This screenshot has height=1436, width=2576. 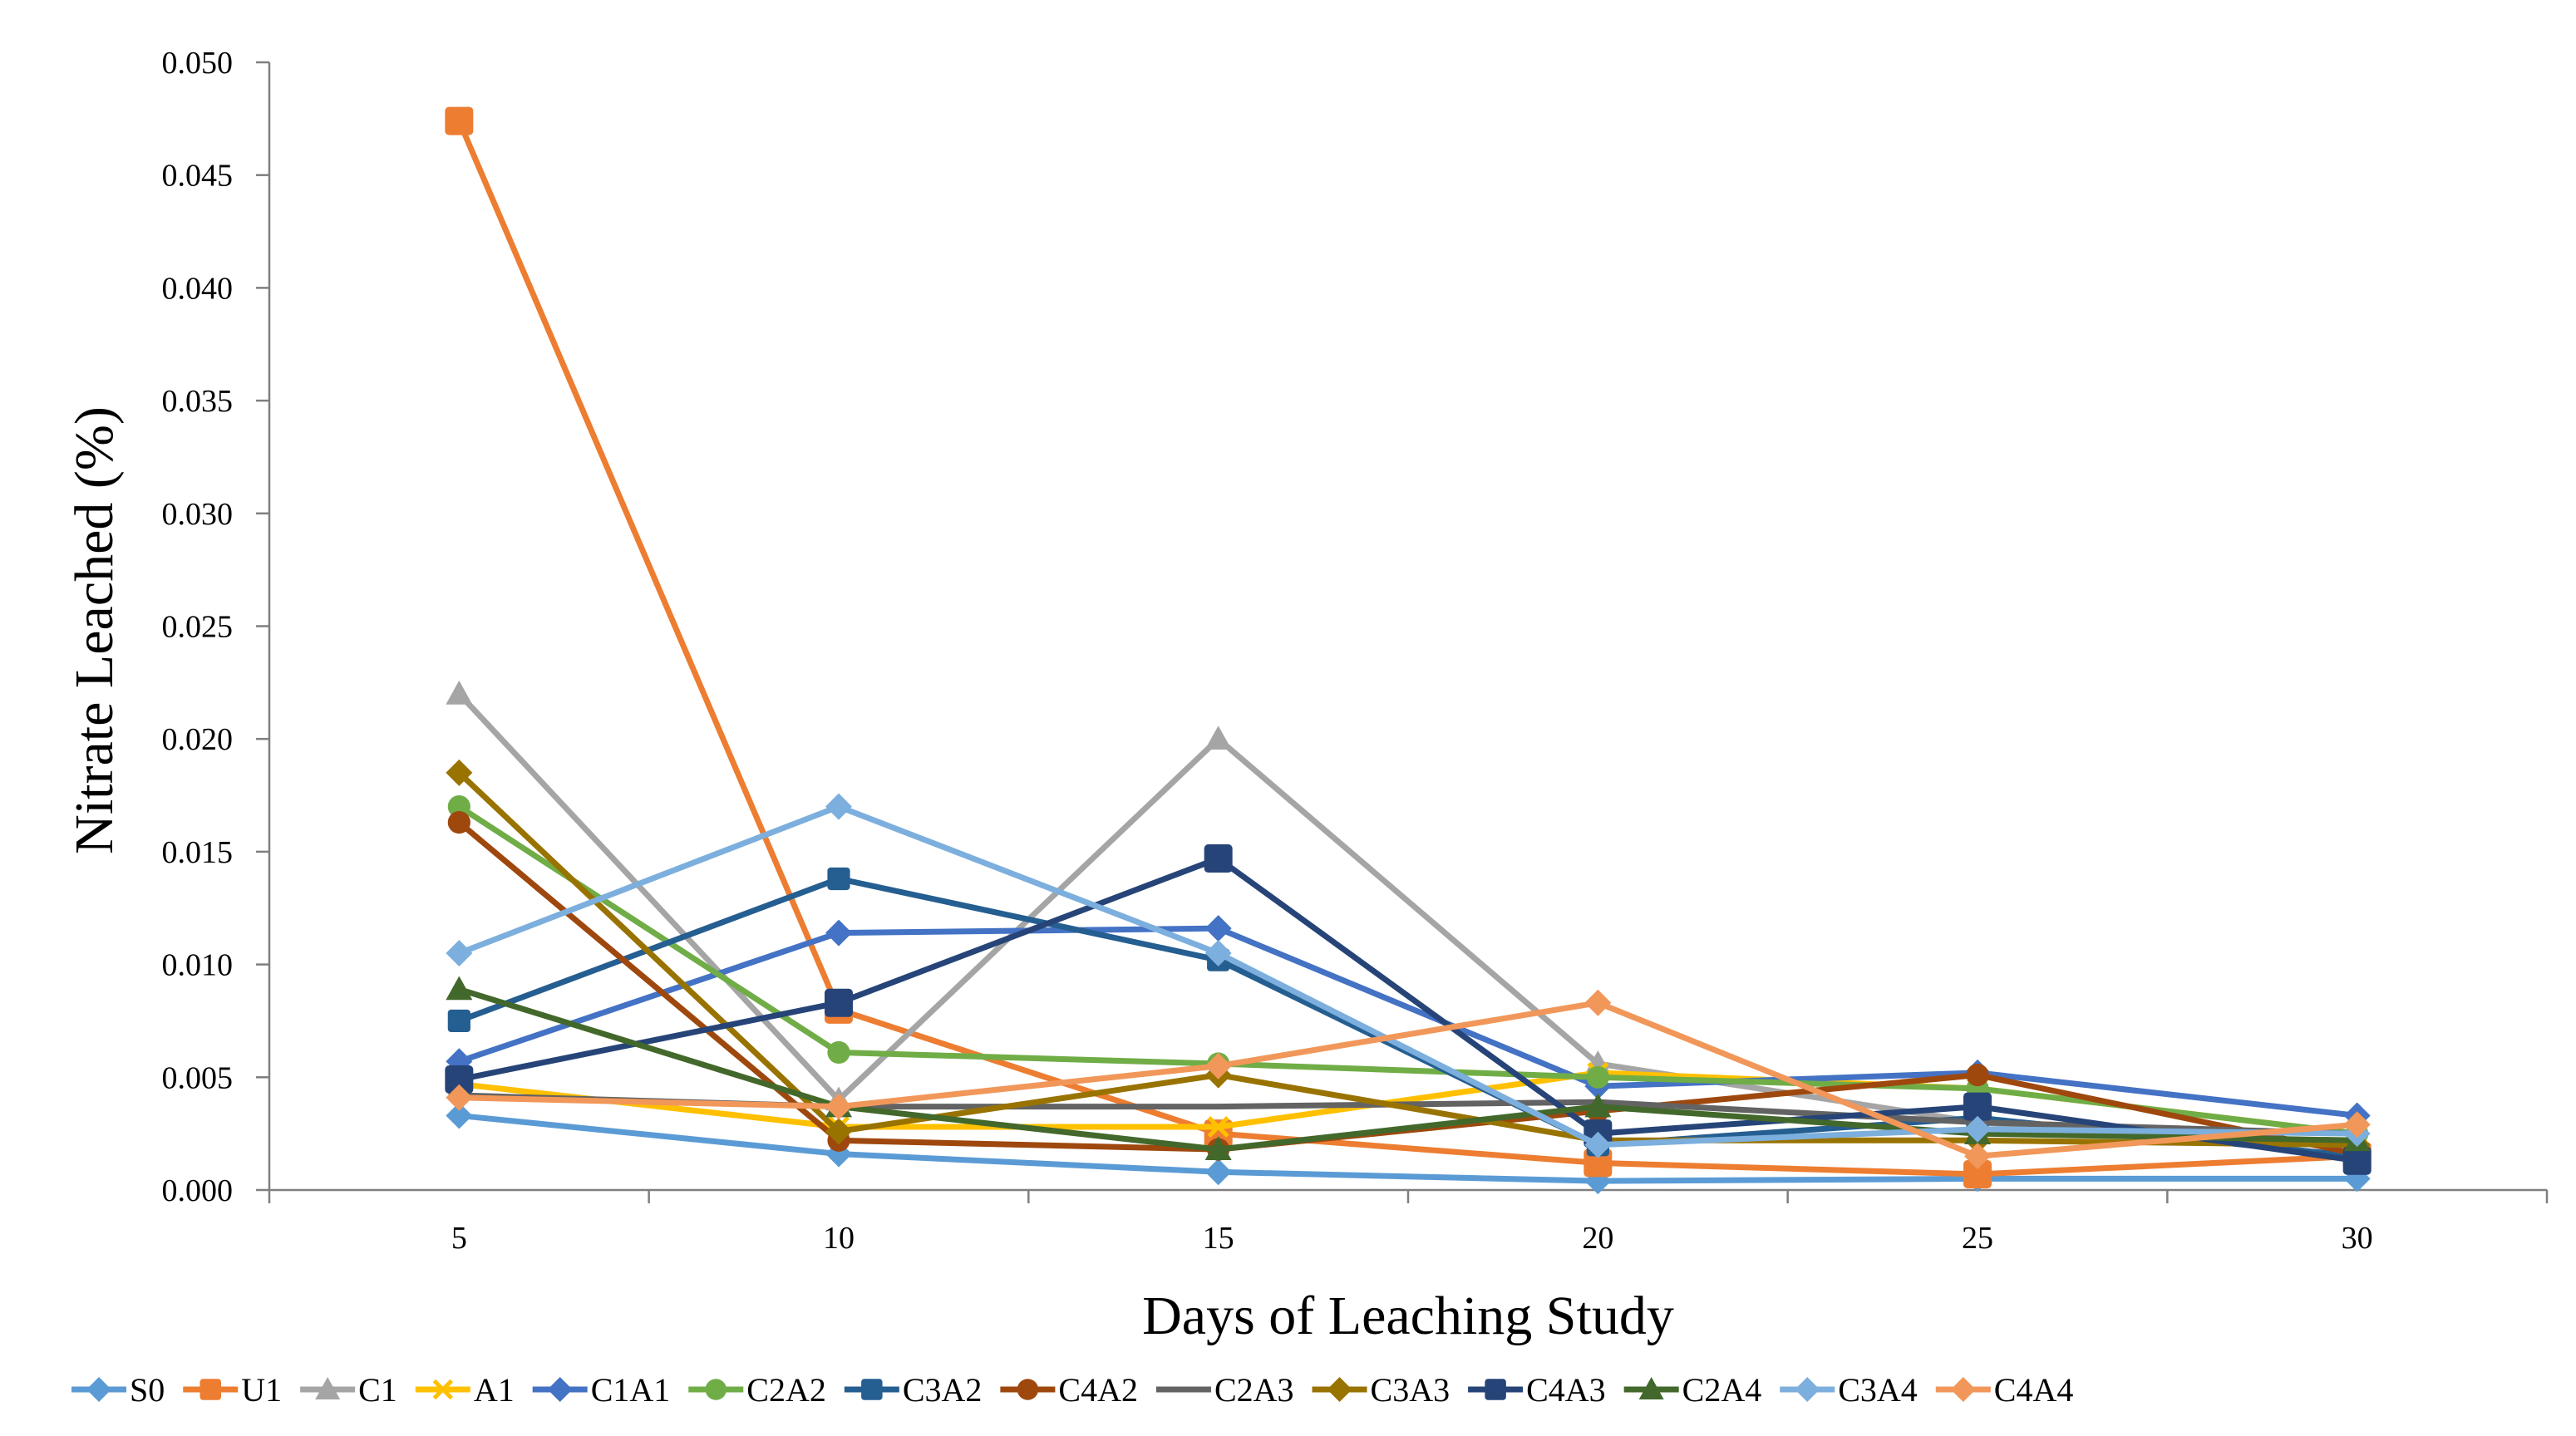 I want to click on y-tick-label: 0.040, so click(x=198, y=288).